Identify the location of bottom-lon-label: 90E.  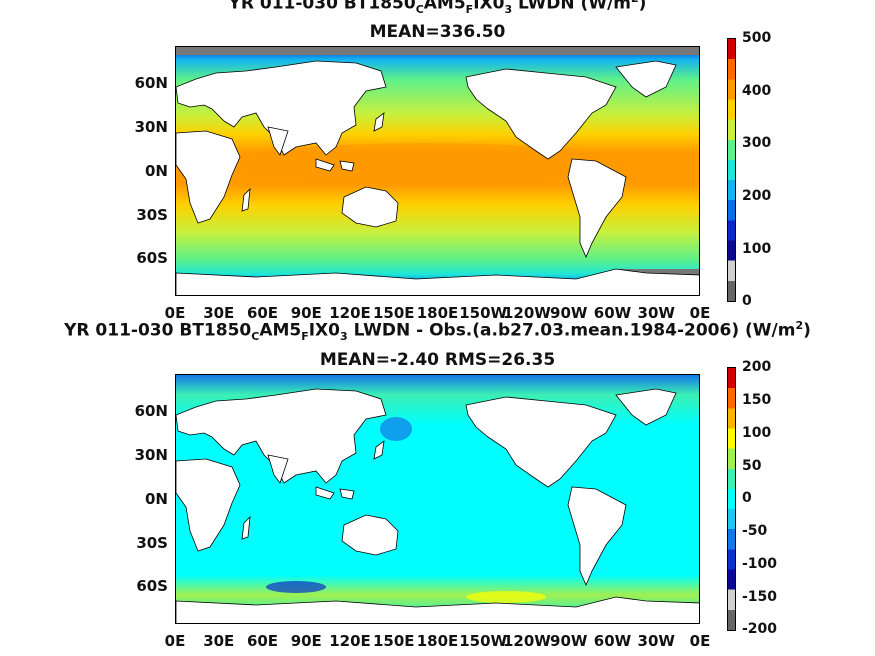
(306, 641).